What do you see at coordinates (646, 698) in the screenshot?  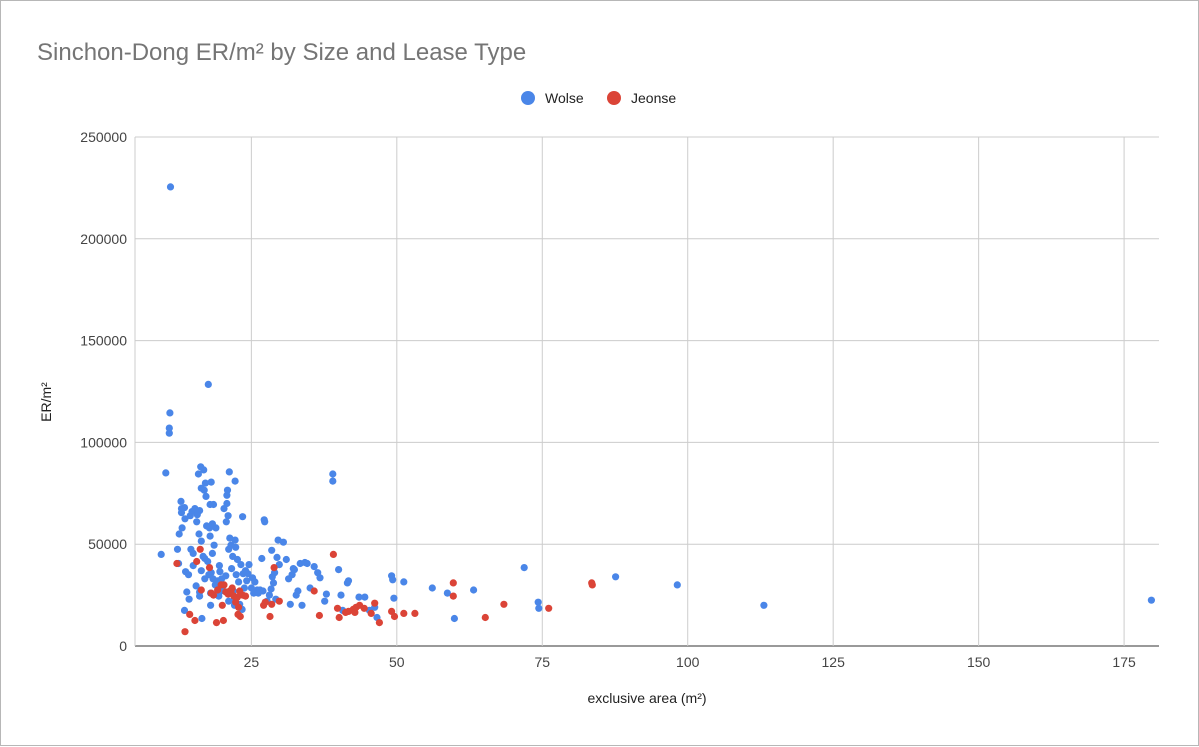 I see `x-axis-label: exclusive area (m²)` at bounding box center [646, 698].